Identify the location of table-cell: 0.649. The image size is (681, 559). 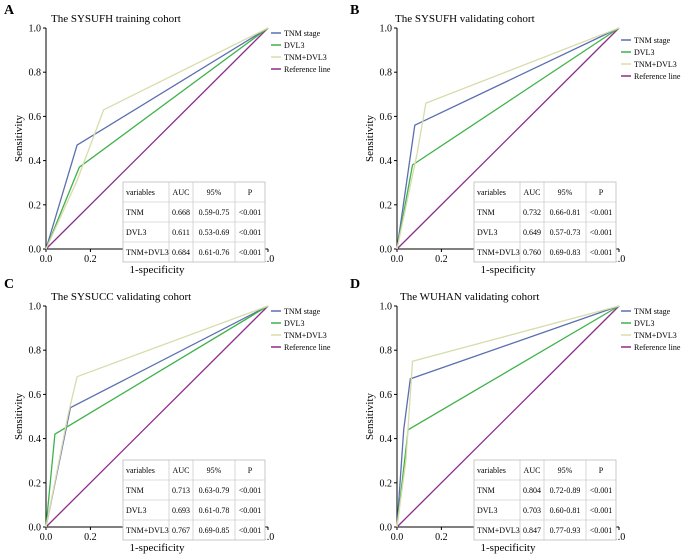
(532, 232).